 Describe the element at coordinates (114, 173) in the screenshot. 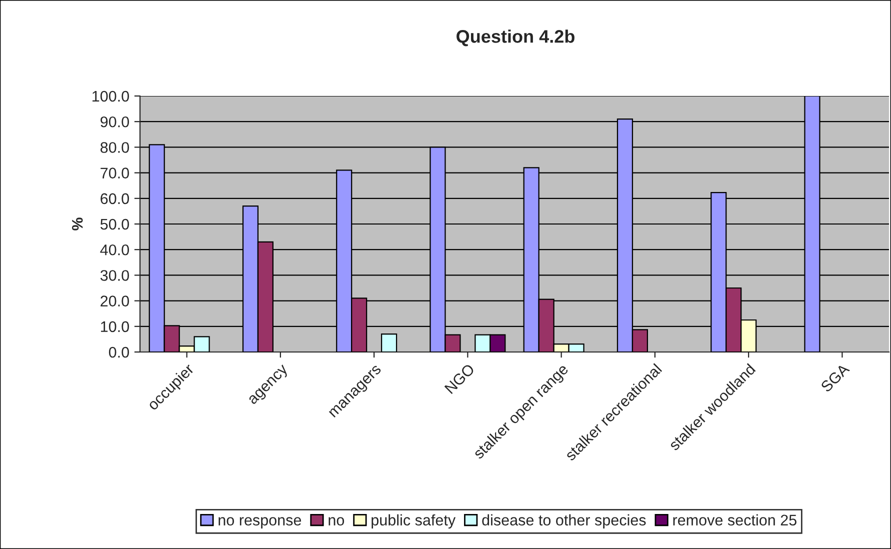

I see `y-tick-label: 70.0` at that location.